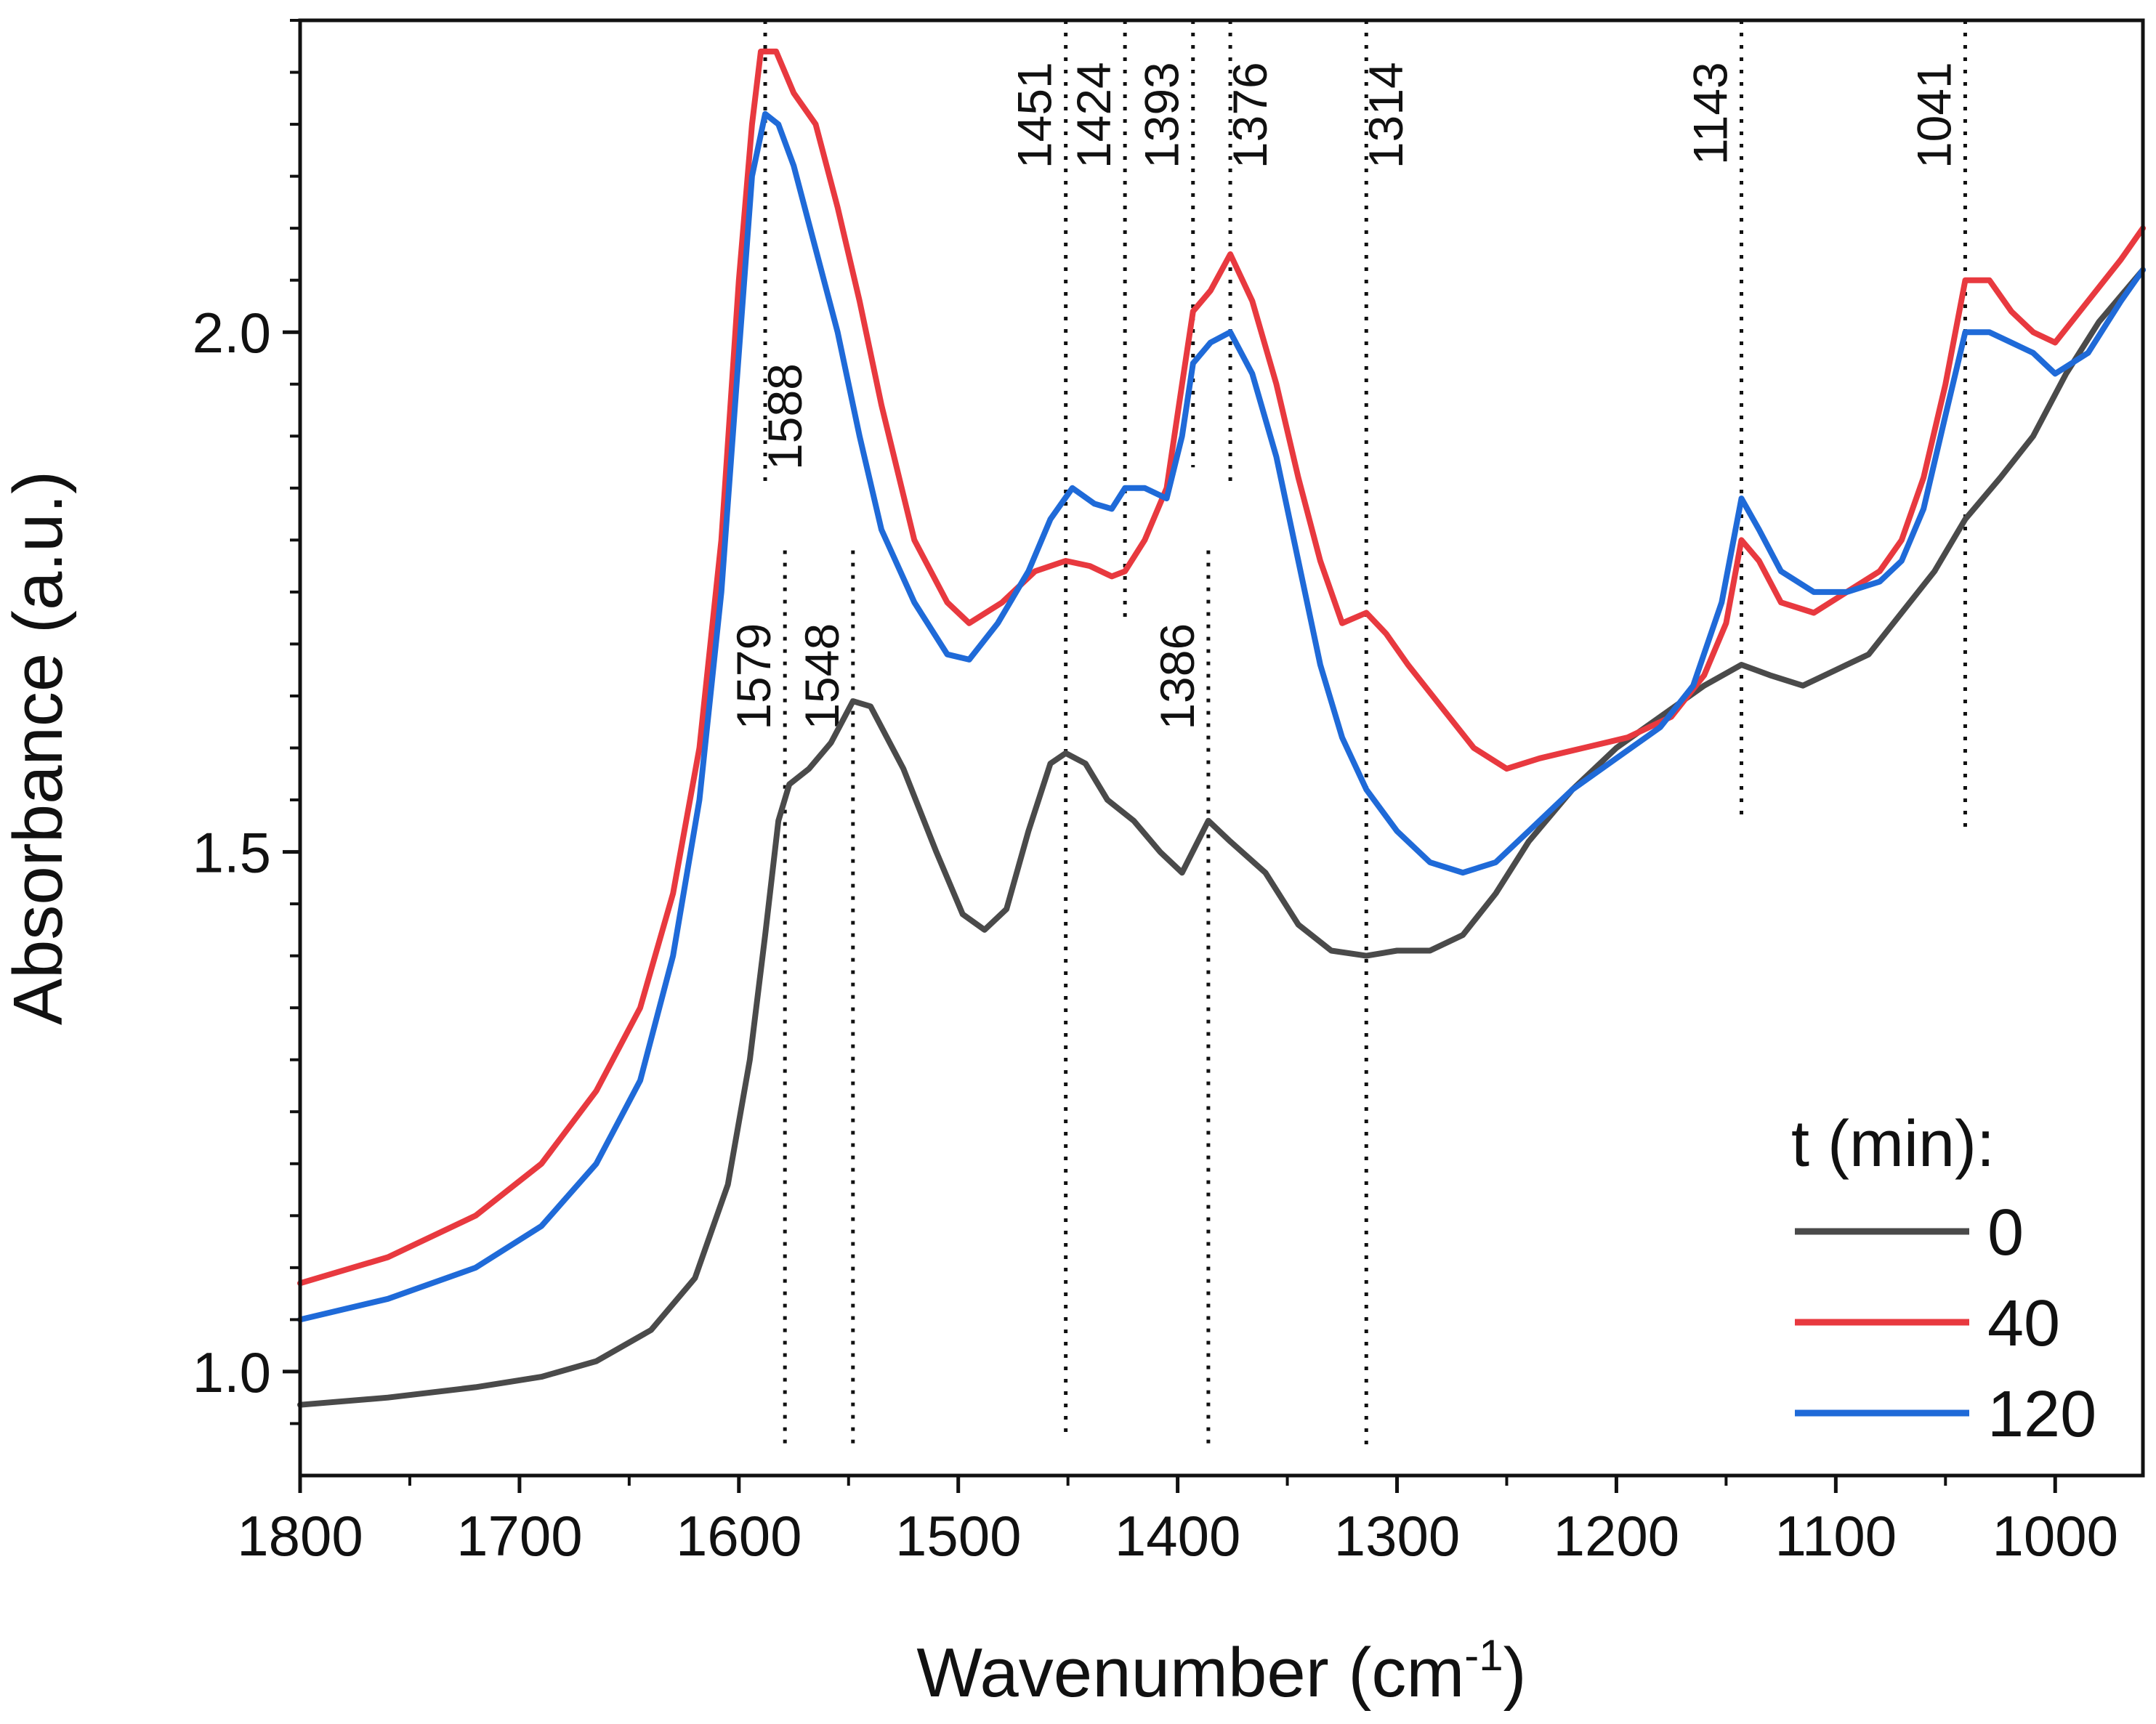 The width and height of the screenshot is (2156, 1724). I want to click on x-tick-label-1600: 1600, so click(739, 1536).